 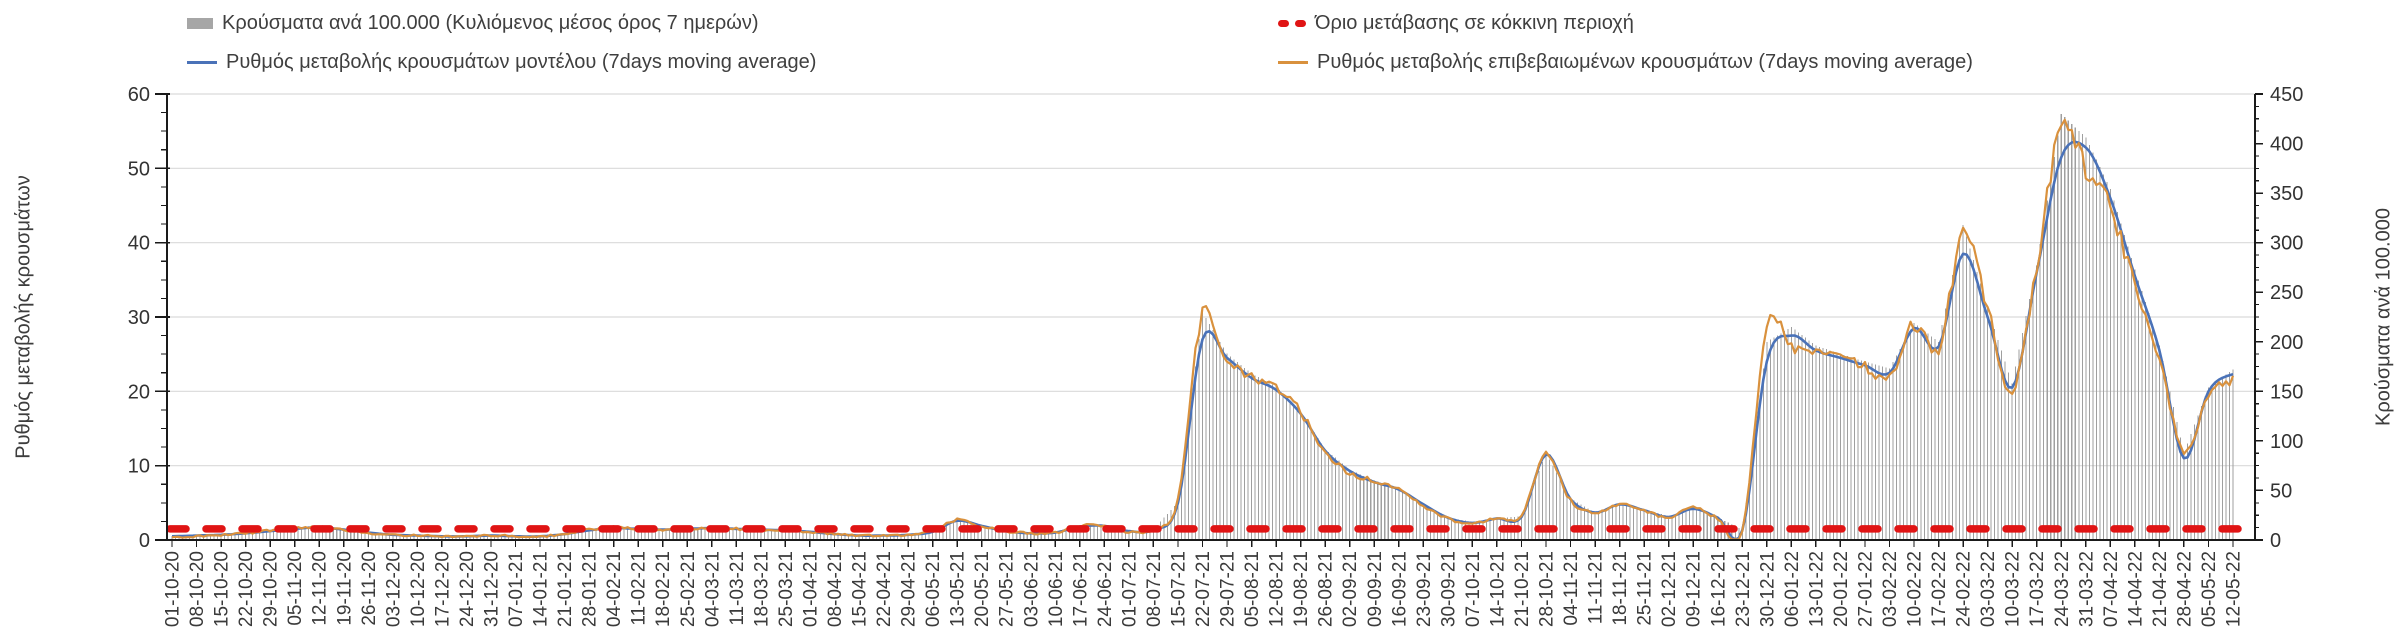 What do you see at coordinates (2286, 442) in the screenshot?
I see `svg-text: 100` at bounding box center [2286, 442].